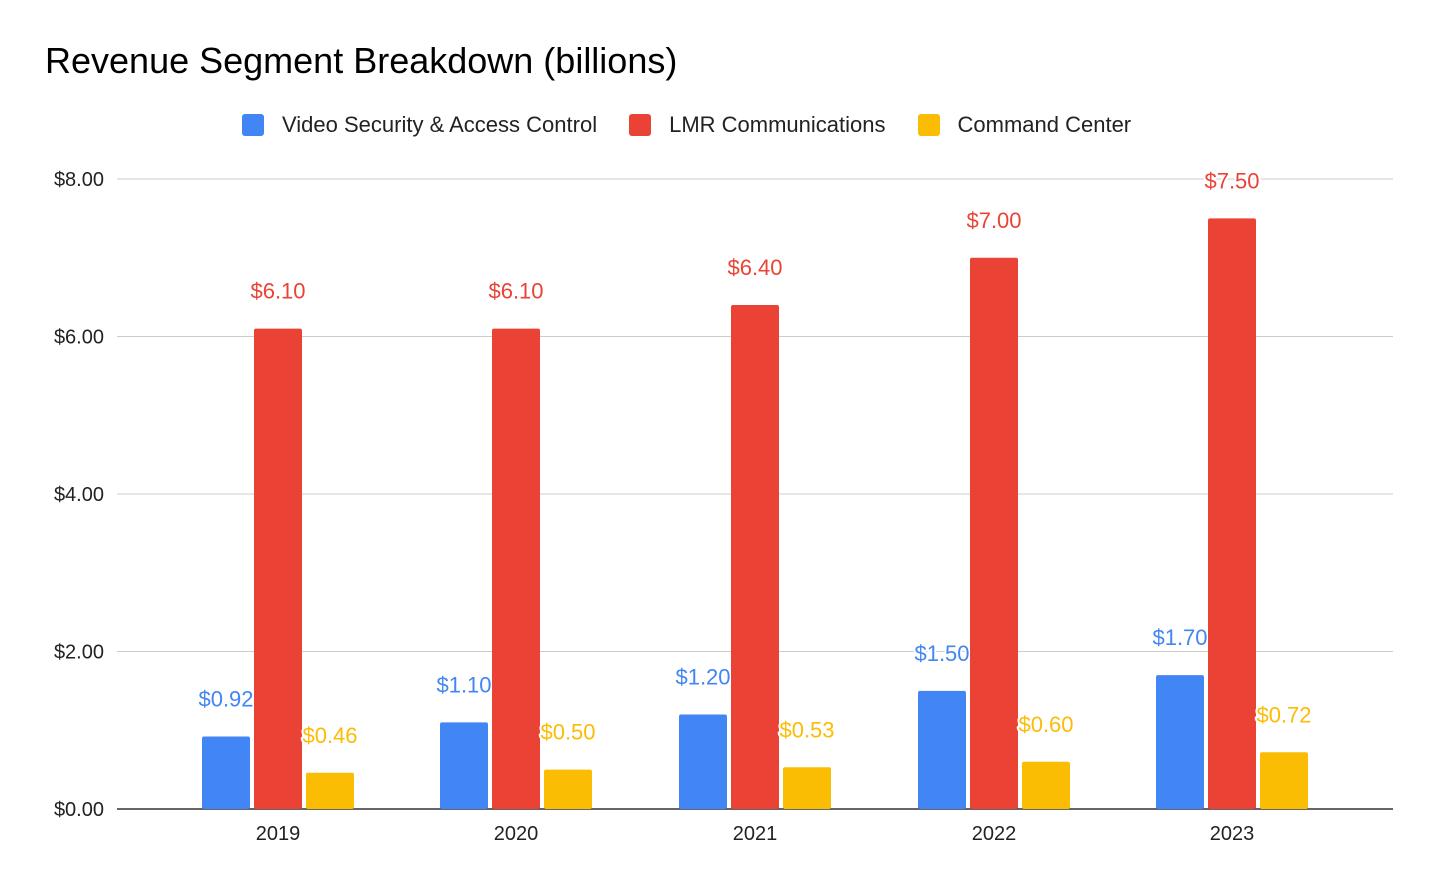 The image size is (1438, 890). What do you see at coordinates (253, 125) in the screenshot?
I see `legend-swatch-video-security` at bounding box center [253, 125].